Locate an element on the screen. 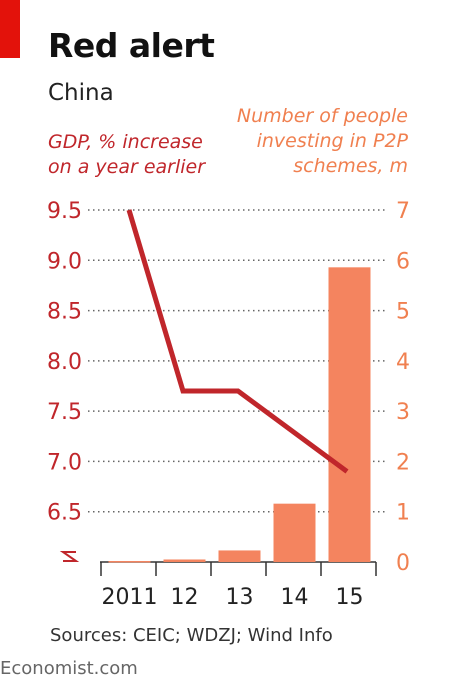  right-tick-label: 0 is located at coordinates (403, 563).